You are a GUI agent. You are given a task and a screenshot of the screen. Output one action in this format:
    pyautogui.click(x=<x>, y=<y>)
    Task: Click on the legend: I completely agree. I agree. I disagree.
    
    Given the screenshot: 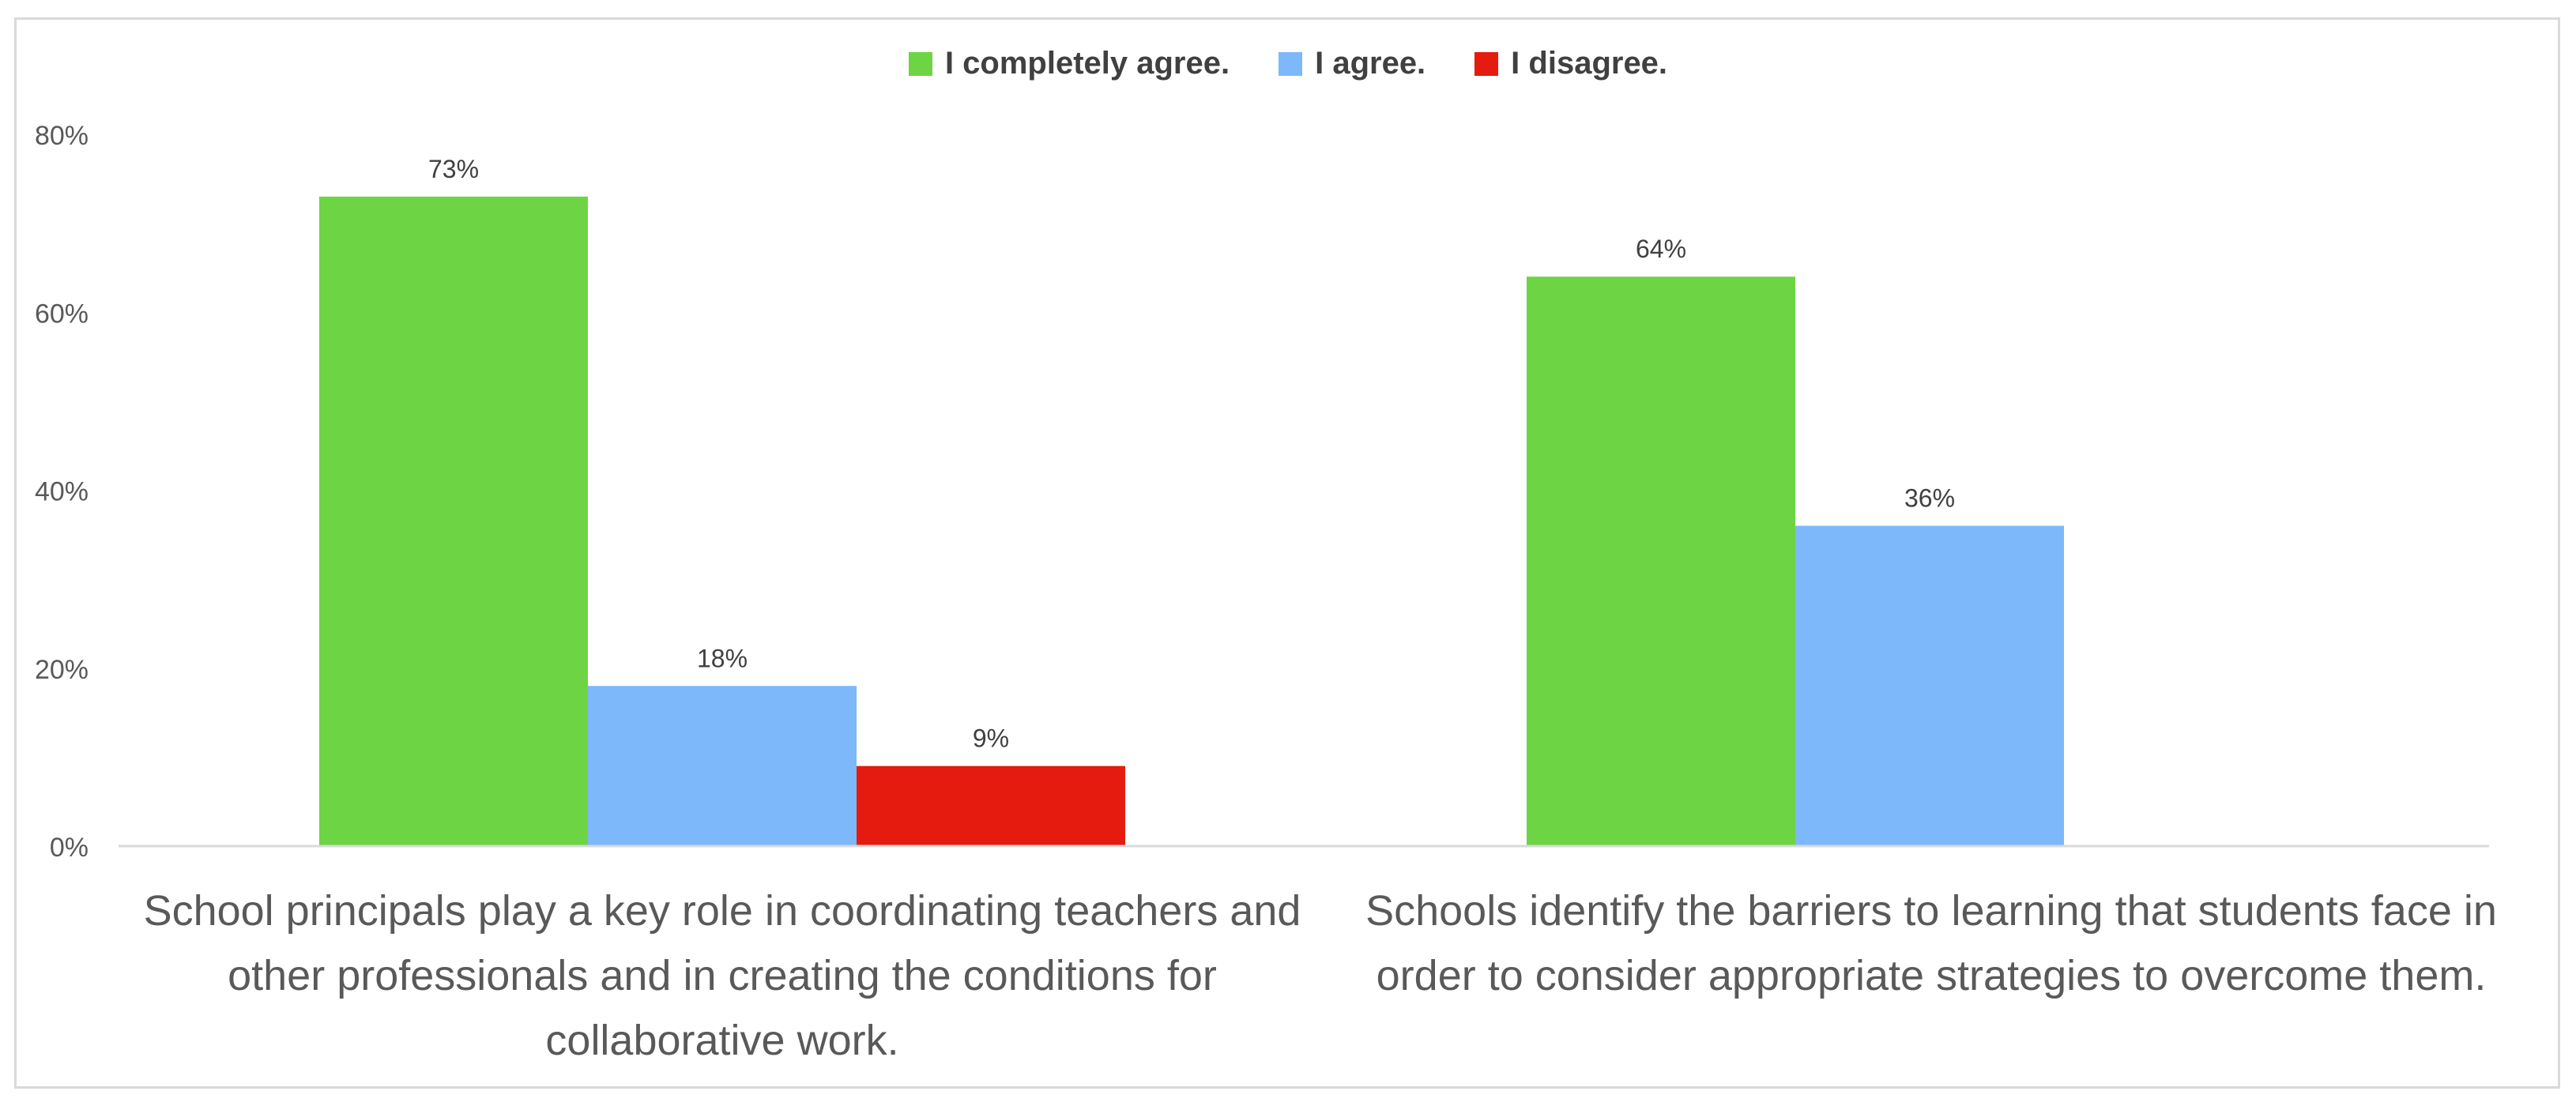 What is the action you would take?
    pyautogui.click(x=1288, y=64)
    